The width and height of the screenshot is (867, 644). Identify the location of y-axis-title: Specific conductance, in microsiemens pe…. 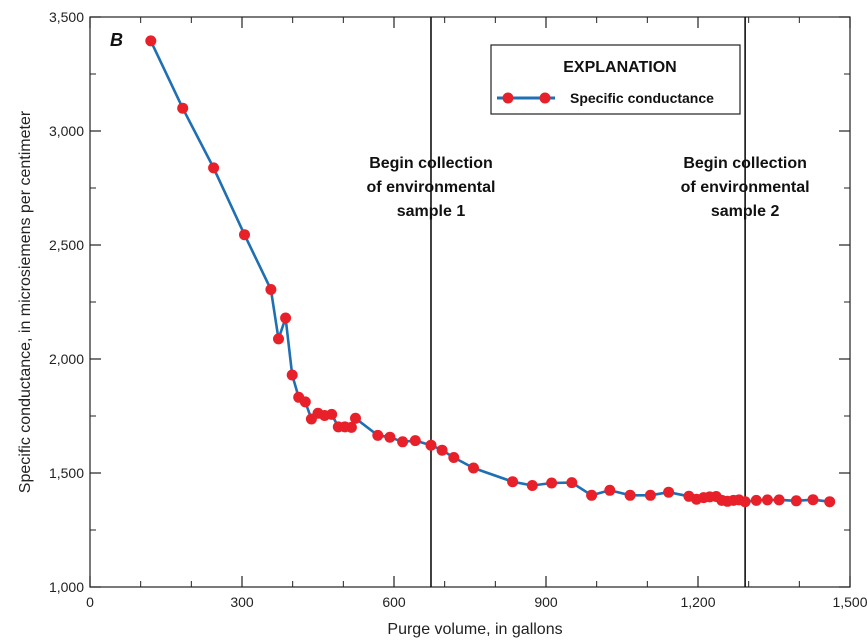
(25, 301).